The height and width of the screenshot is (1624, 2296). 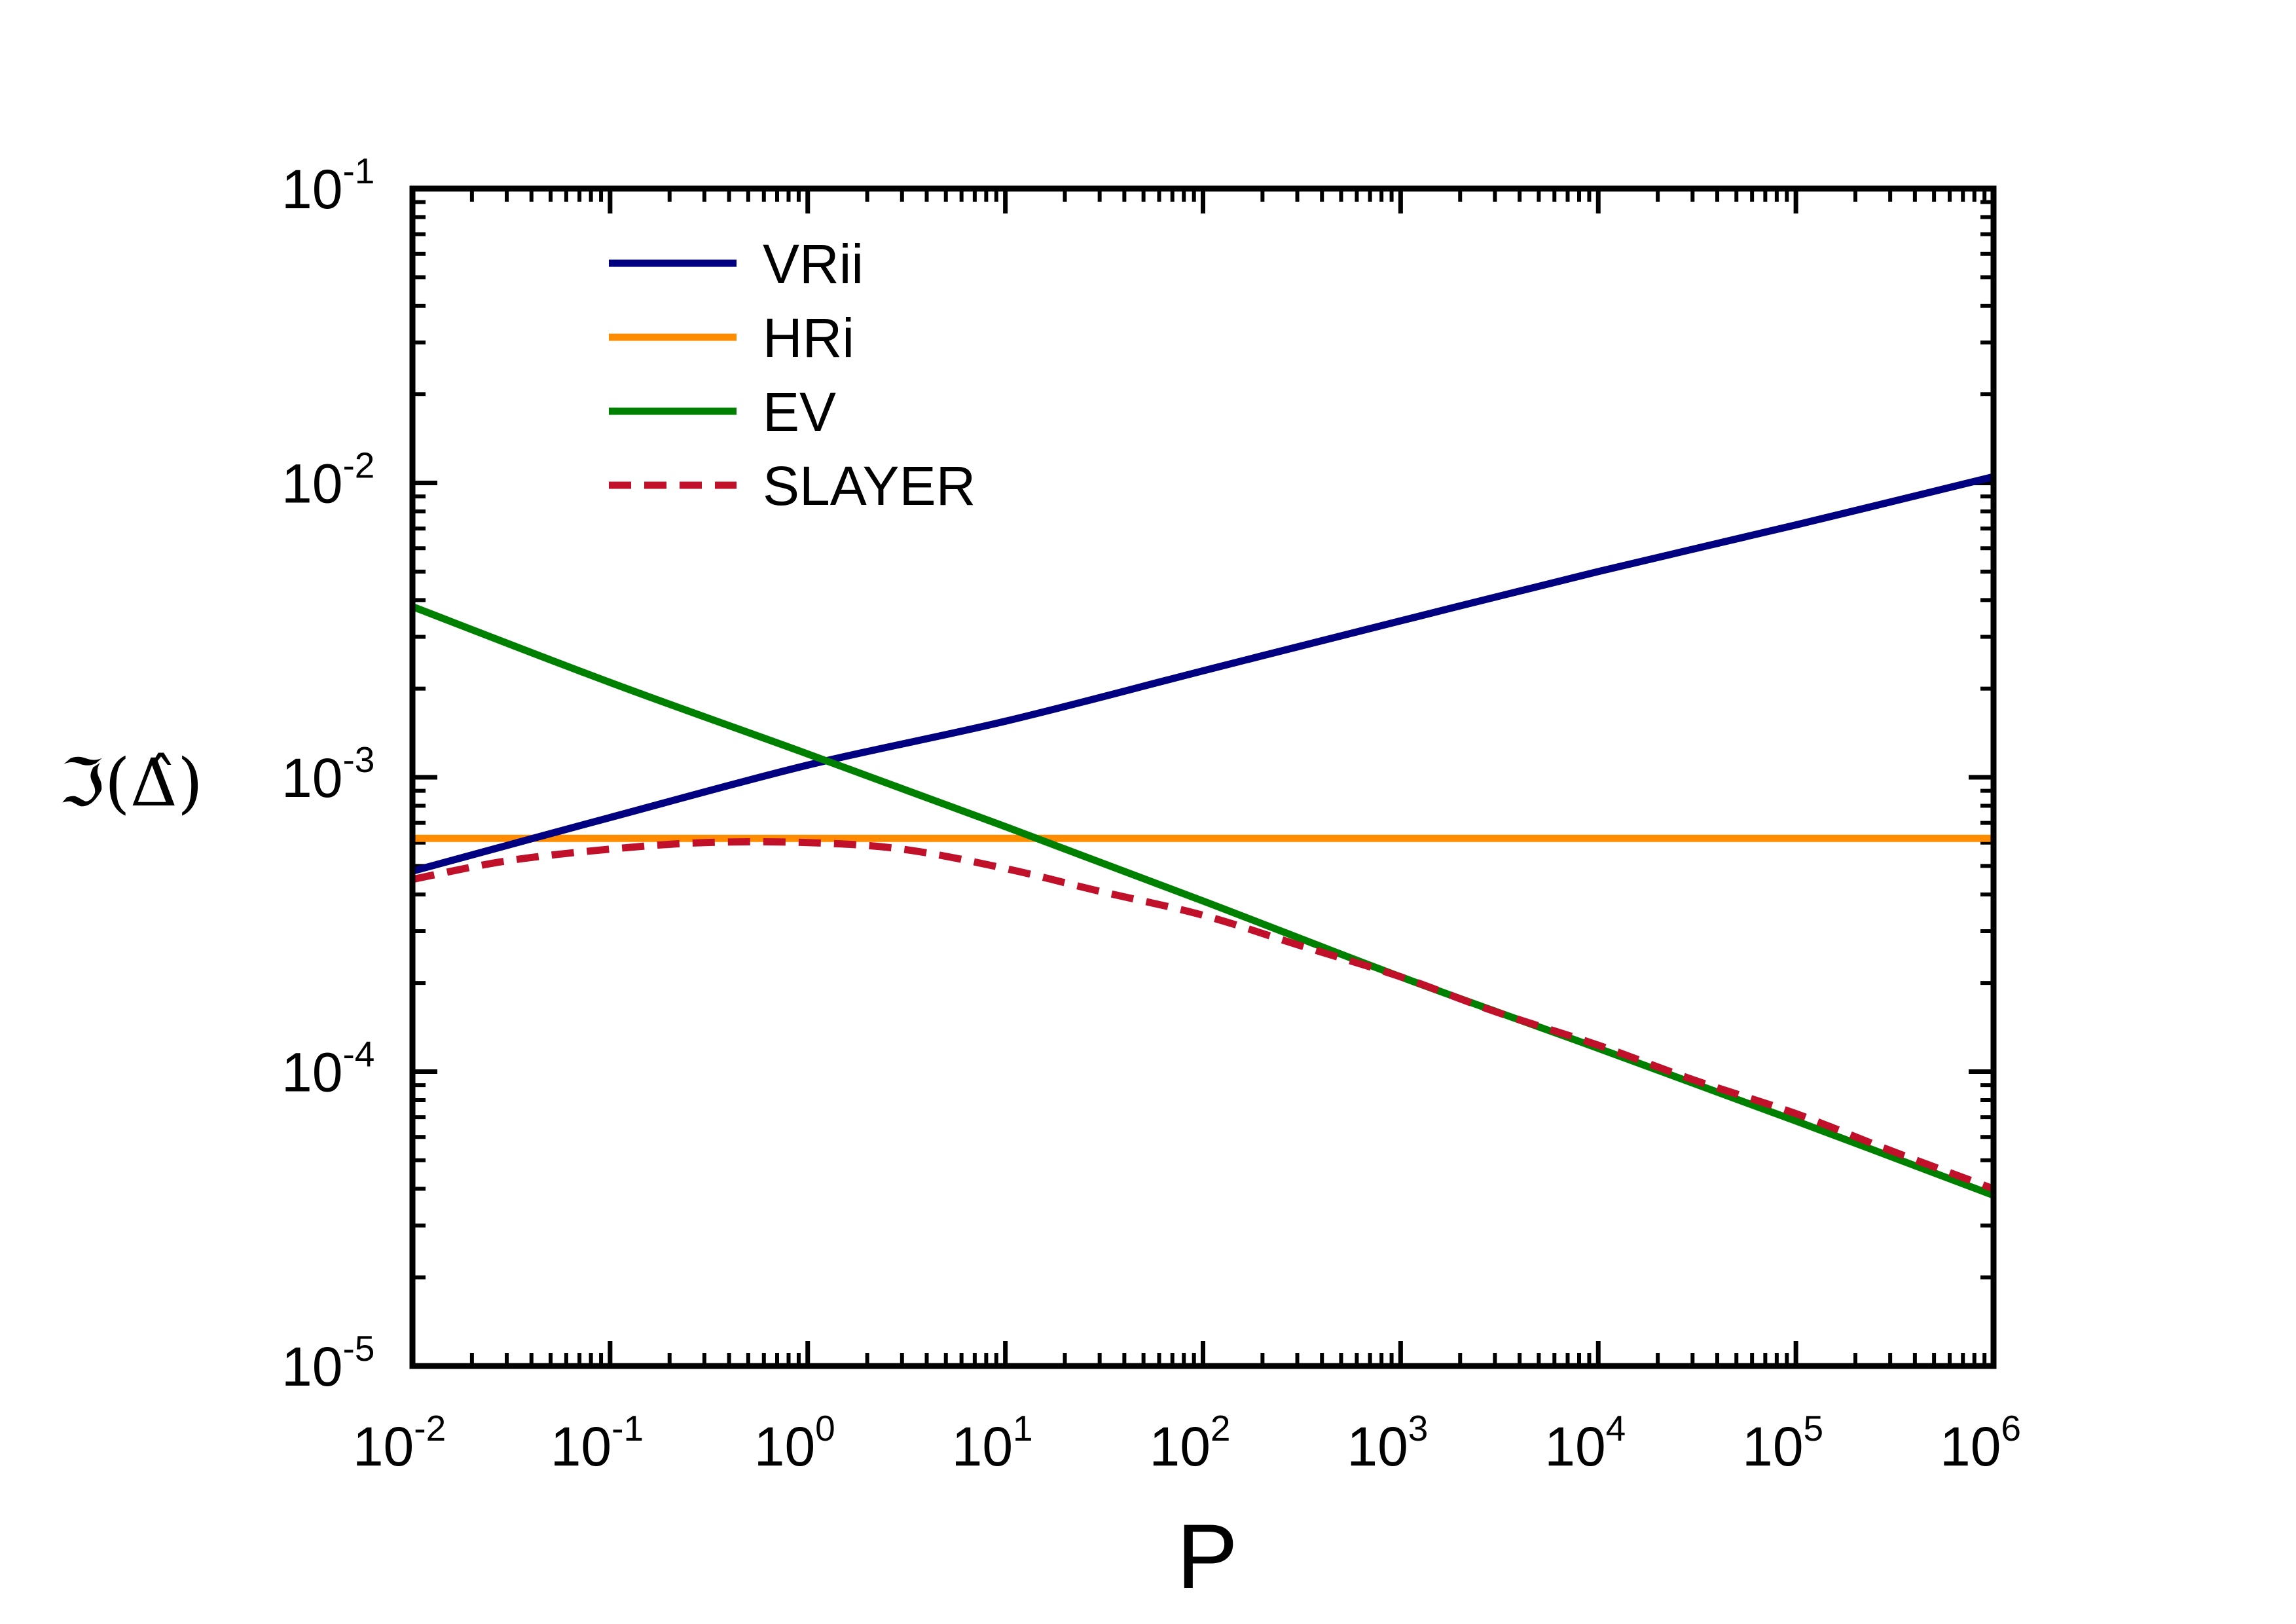 What do you see at coordinates (1206, 1556) in the screenshot?
I see `x-axis-label: P` at bounding box center [1206, 1556].